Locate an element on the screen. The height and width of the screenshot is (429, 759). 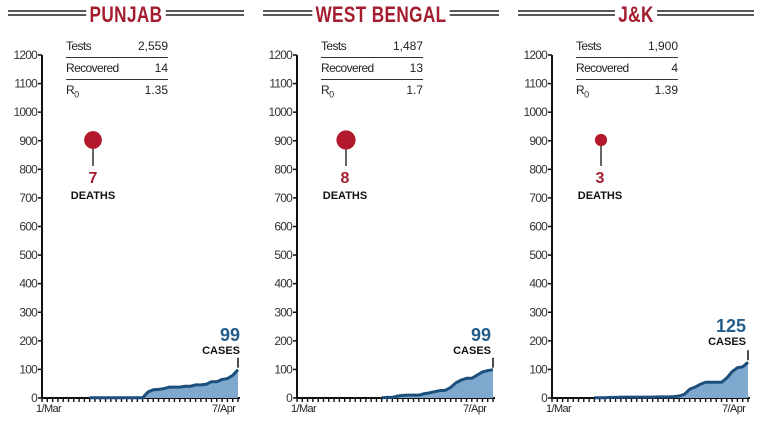
panel-title: J&K is located at coordinates (636, 14).